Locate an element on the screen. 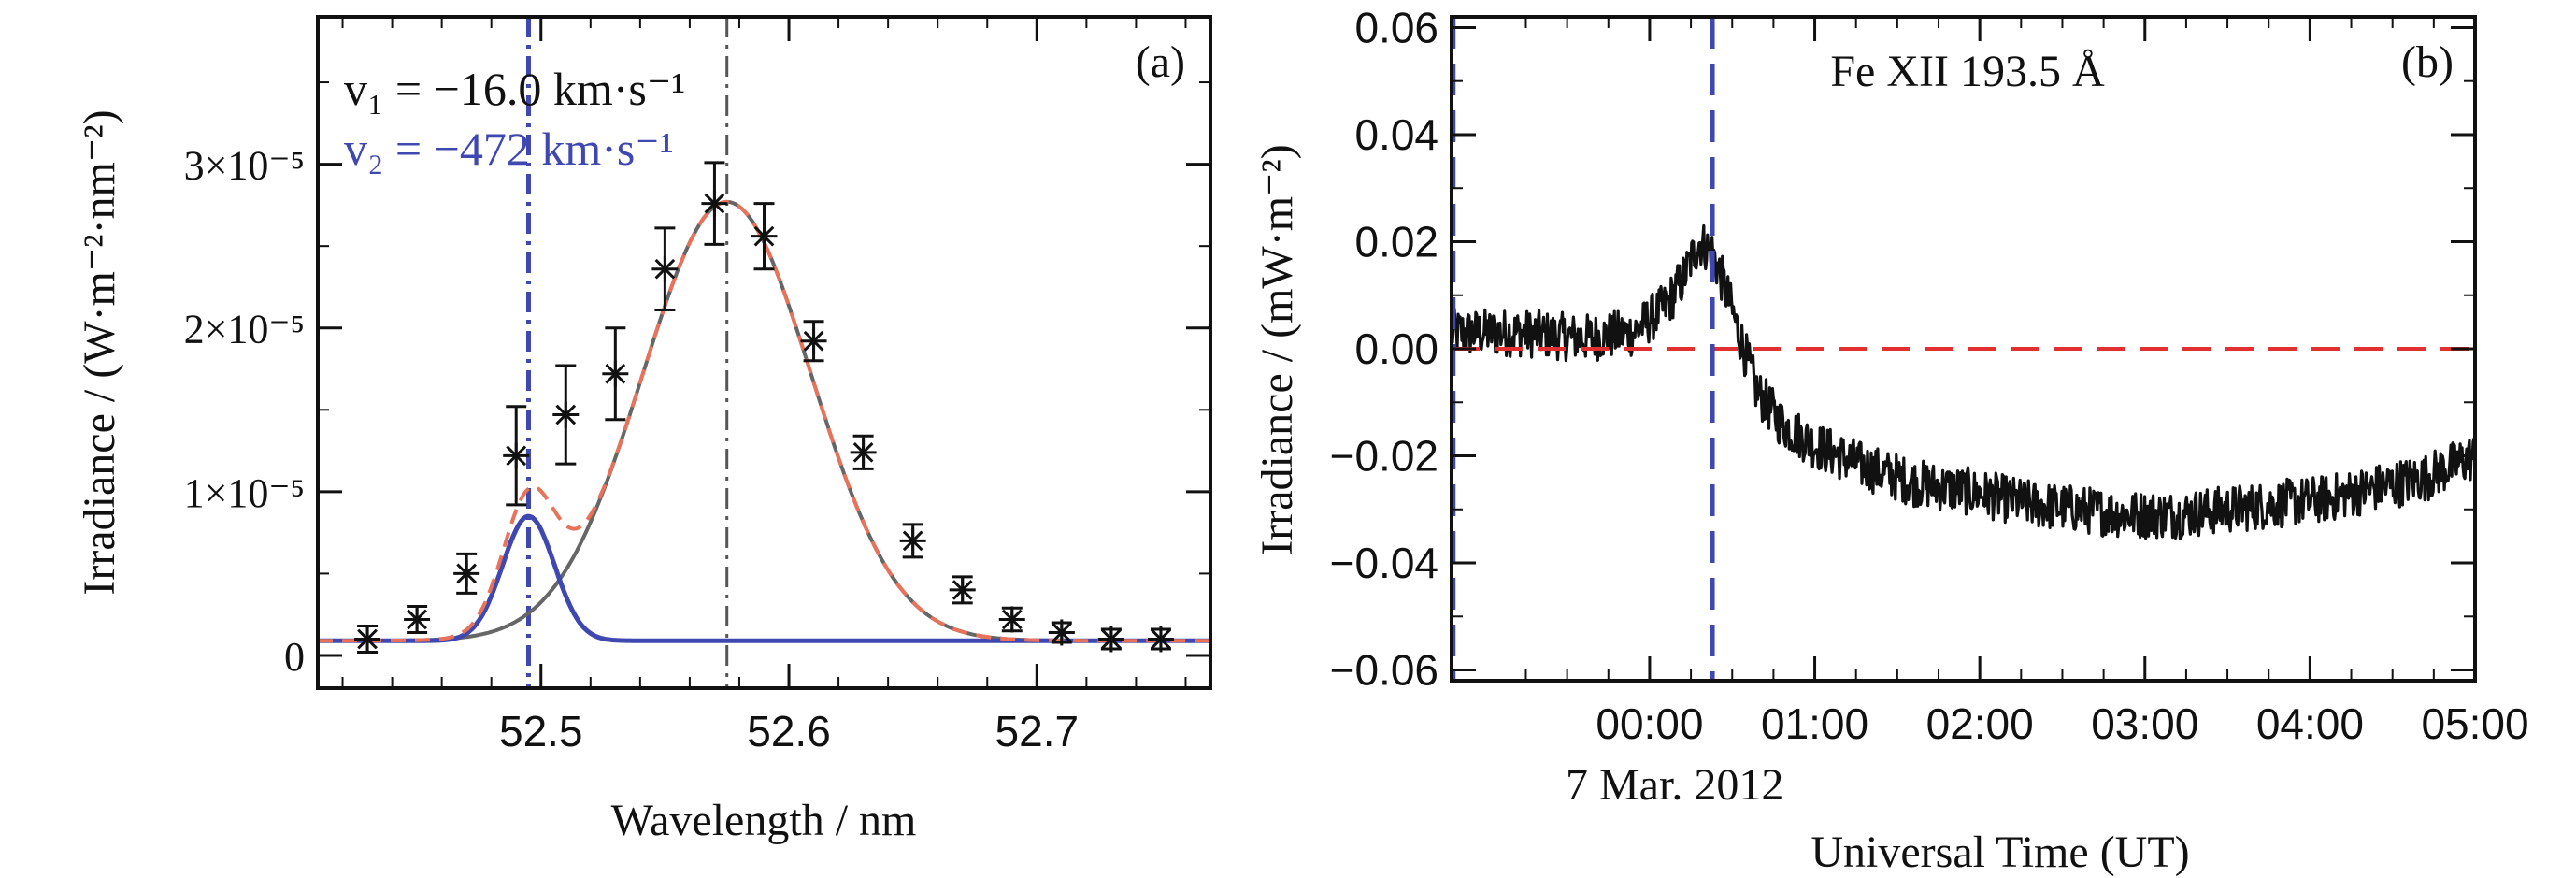 The image size is (2576, 878). panel-b-ytick-label-5: 0.04 is located at coordinates (1396, 134).